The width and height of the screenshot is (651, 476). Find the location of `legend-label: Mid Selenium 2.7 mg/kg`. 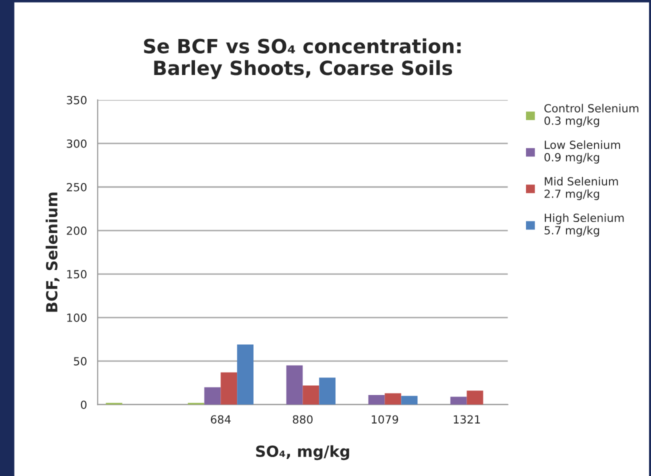

legend-label: Mid Selenium 2.7 mg/kg is located at coordinates (581, 188).